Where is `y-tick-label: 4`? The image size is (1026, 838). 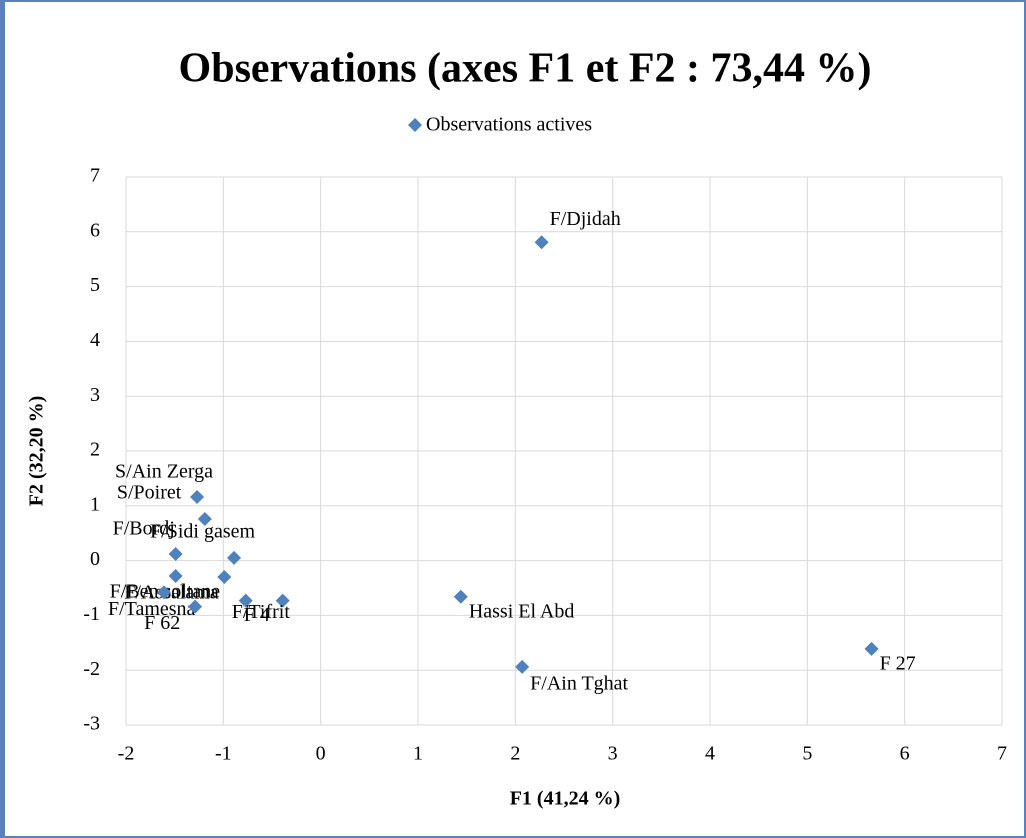 y-tick-label: 4 is located at coordinates (95, 340).